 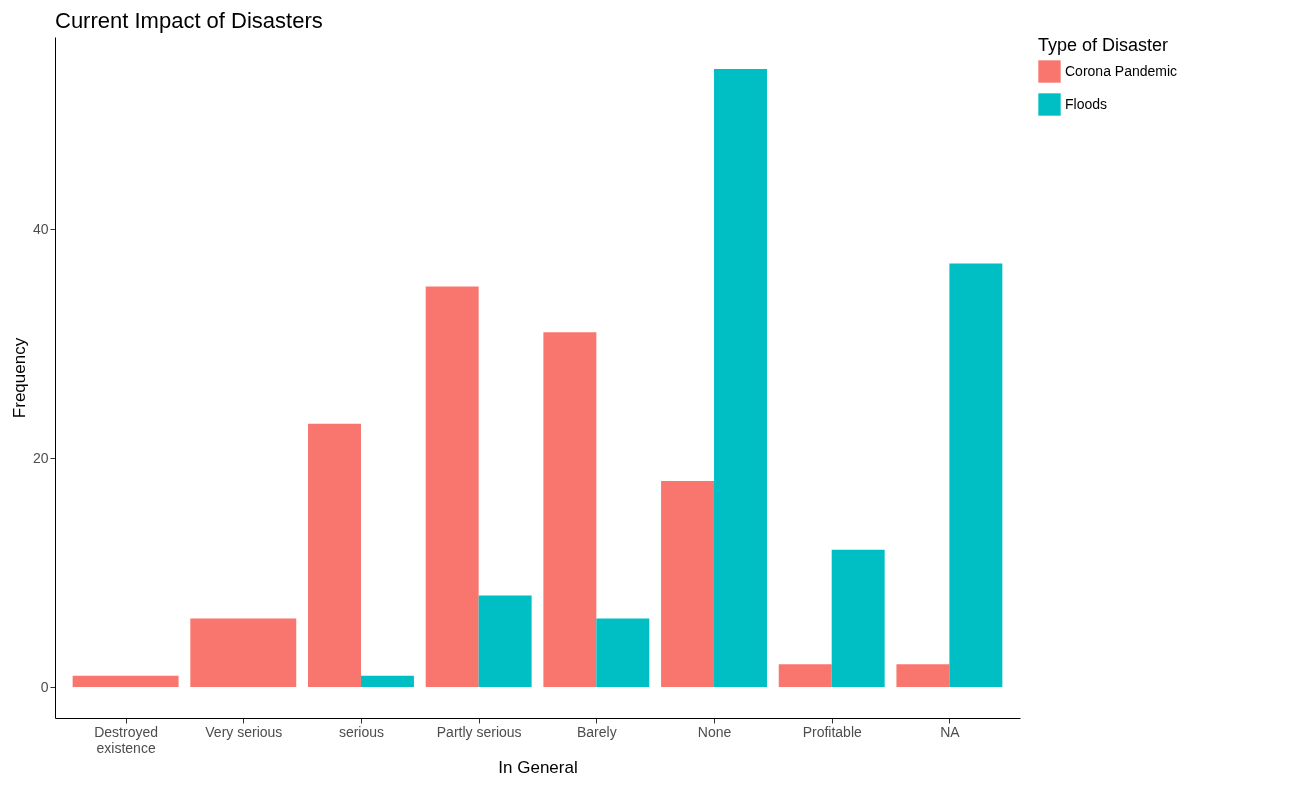 What do you see at coordinates (950, 731) in the screenshot?
I see `x-tick-label: NA` at bounding box center [950, 731].